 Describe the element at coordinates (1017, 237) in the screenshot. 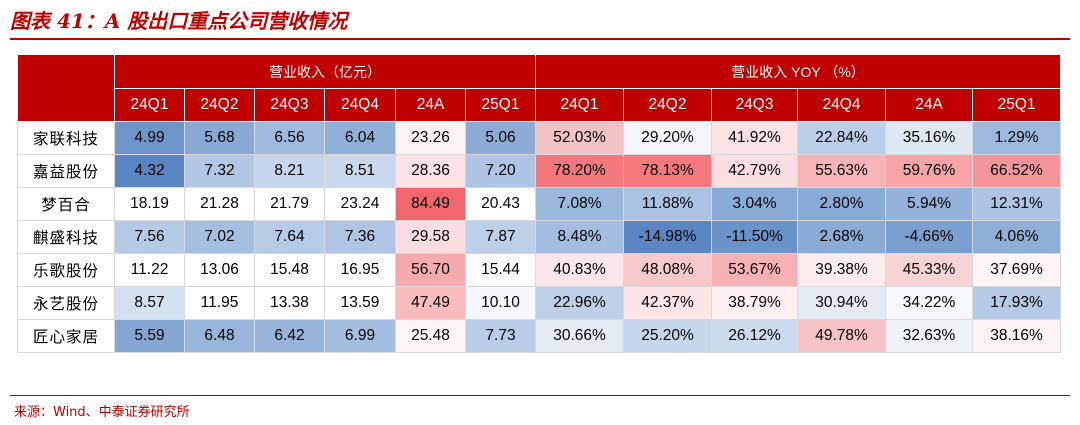

I see `yoy-value-cell: 4.06%` at that location.